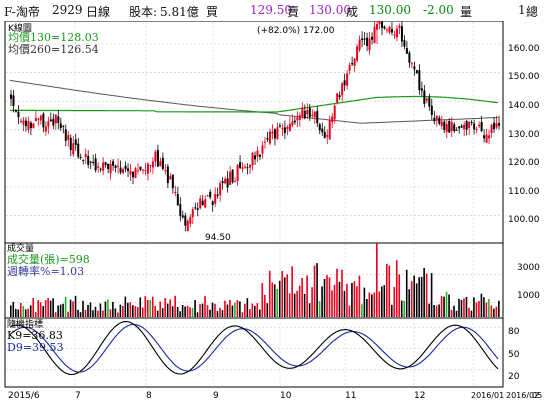 The image size is (550, 404). Describe the element at coordinates (524, 49) in the screenshot. I see `price-tick-160: 160.00` at that location.